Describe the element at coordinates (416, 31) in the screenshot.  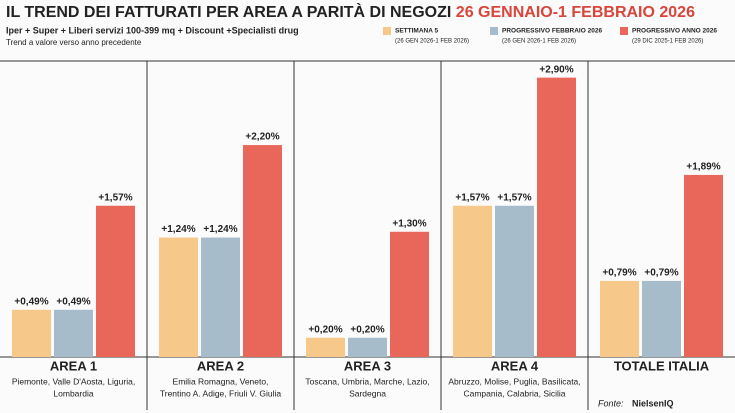
I see `legend-label: SETTIMANA 5` at that location.